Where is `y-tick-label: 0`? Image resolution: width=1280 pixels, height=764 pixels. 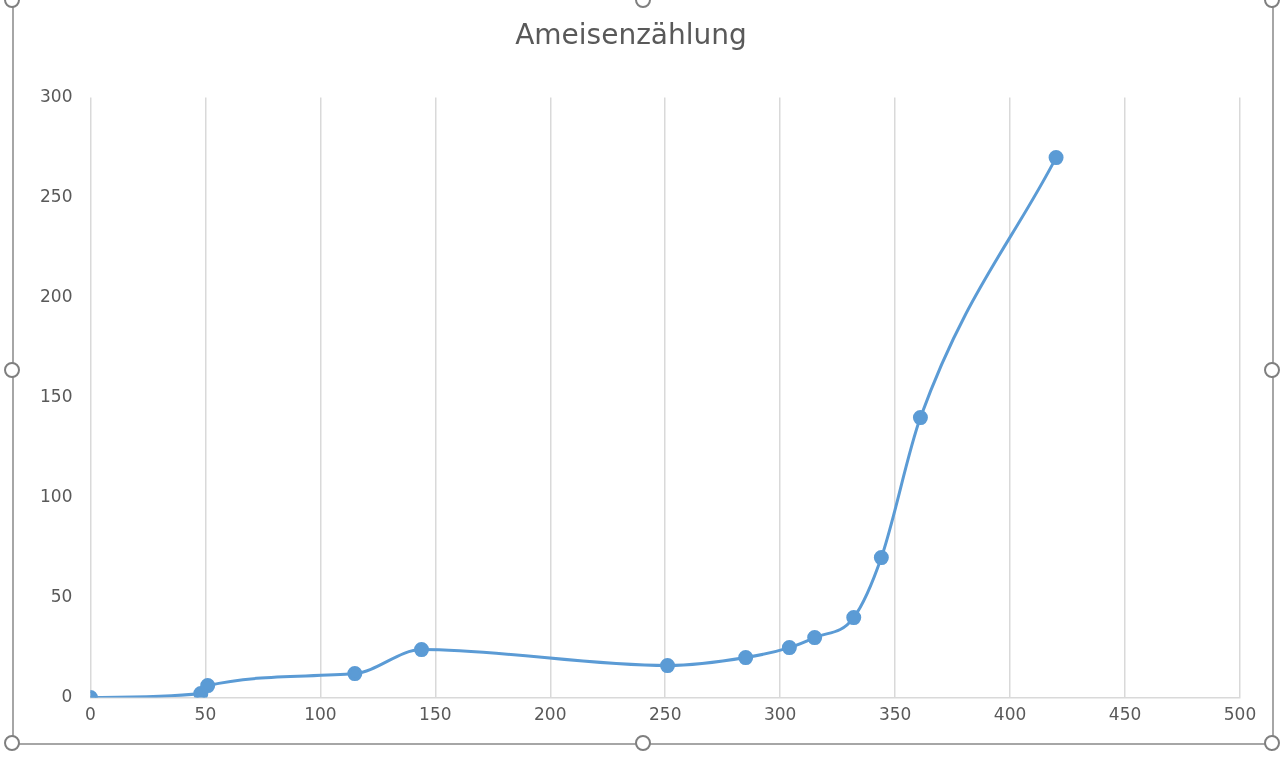
y-tick-label: 0 is located at coordinates (67, 696).